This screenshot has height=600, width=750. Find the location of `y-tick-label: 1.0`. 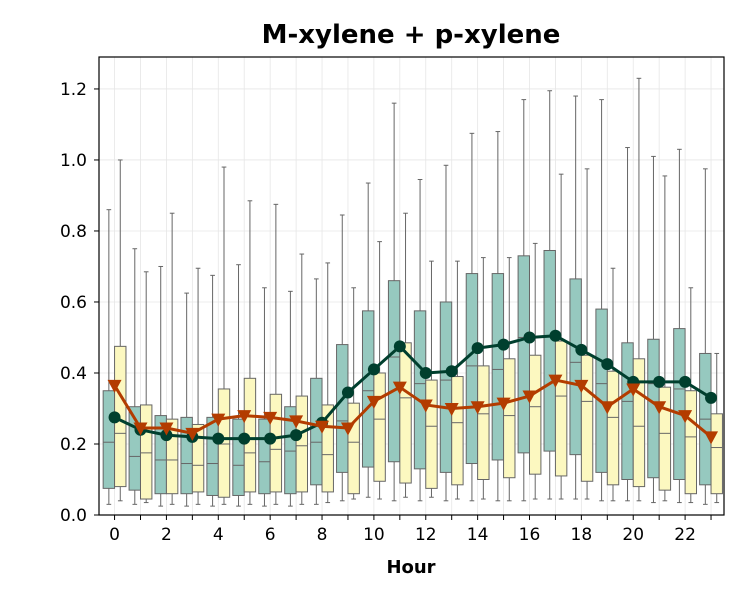

y-tick-label: 1.0 is located at coordinates (73, 161).